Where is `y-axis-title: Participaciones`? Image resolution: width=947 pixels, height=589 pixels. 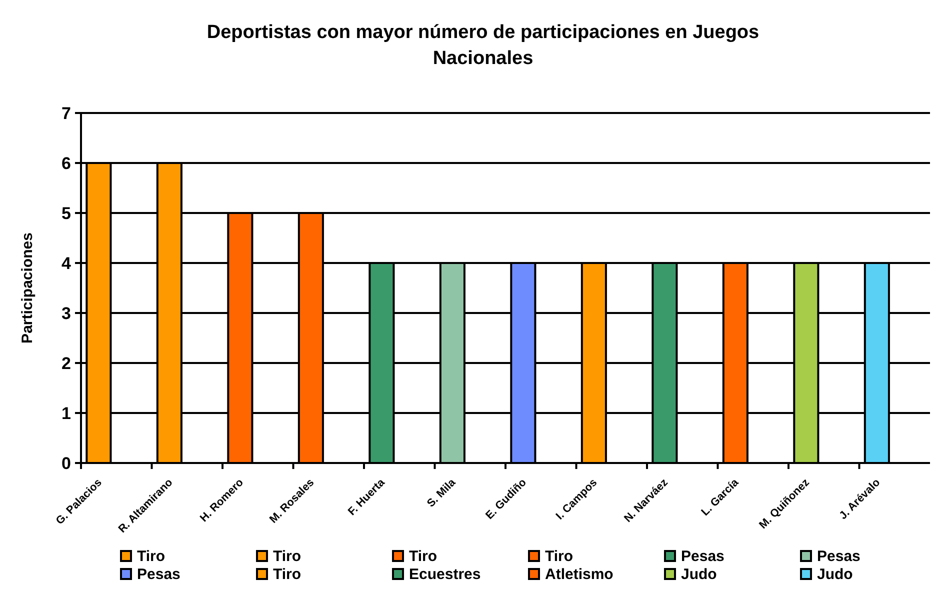 y-axis-title: Participaciones is located at coordinates (27, 288).